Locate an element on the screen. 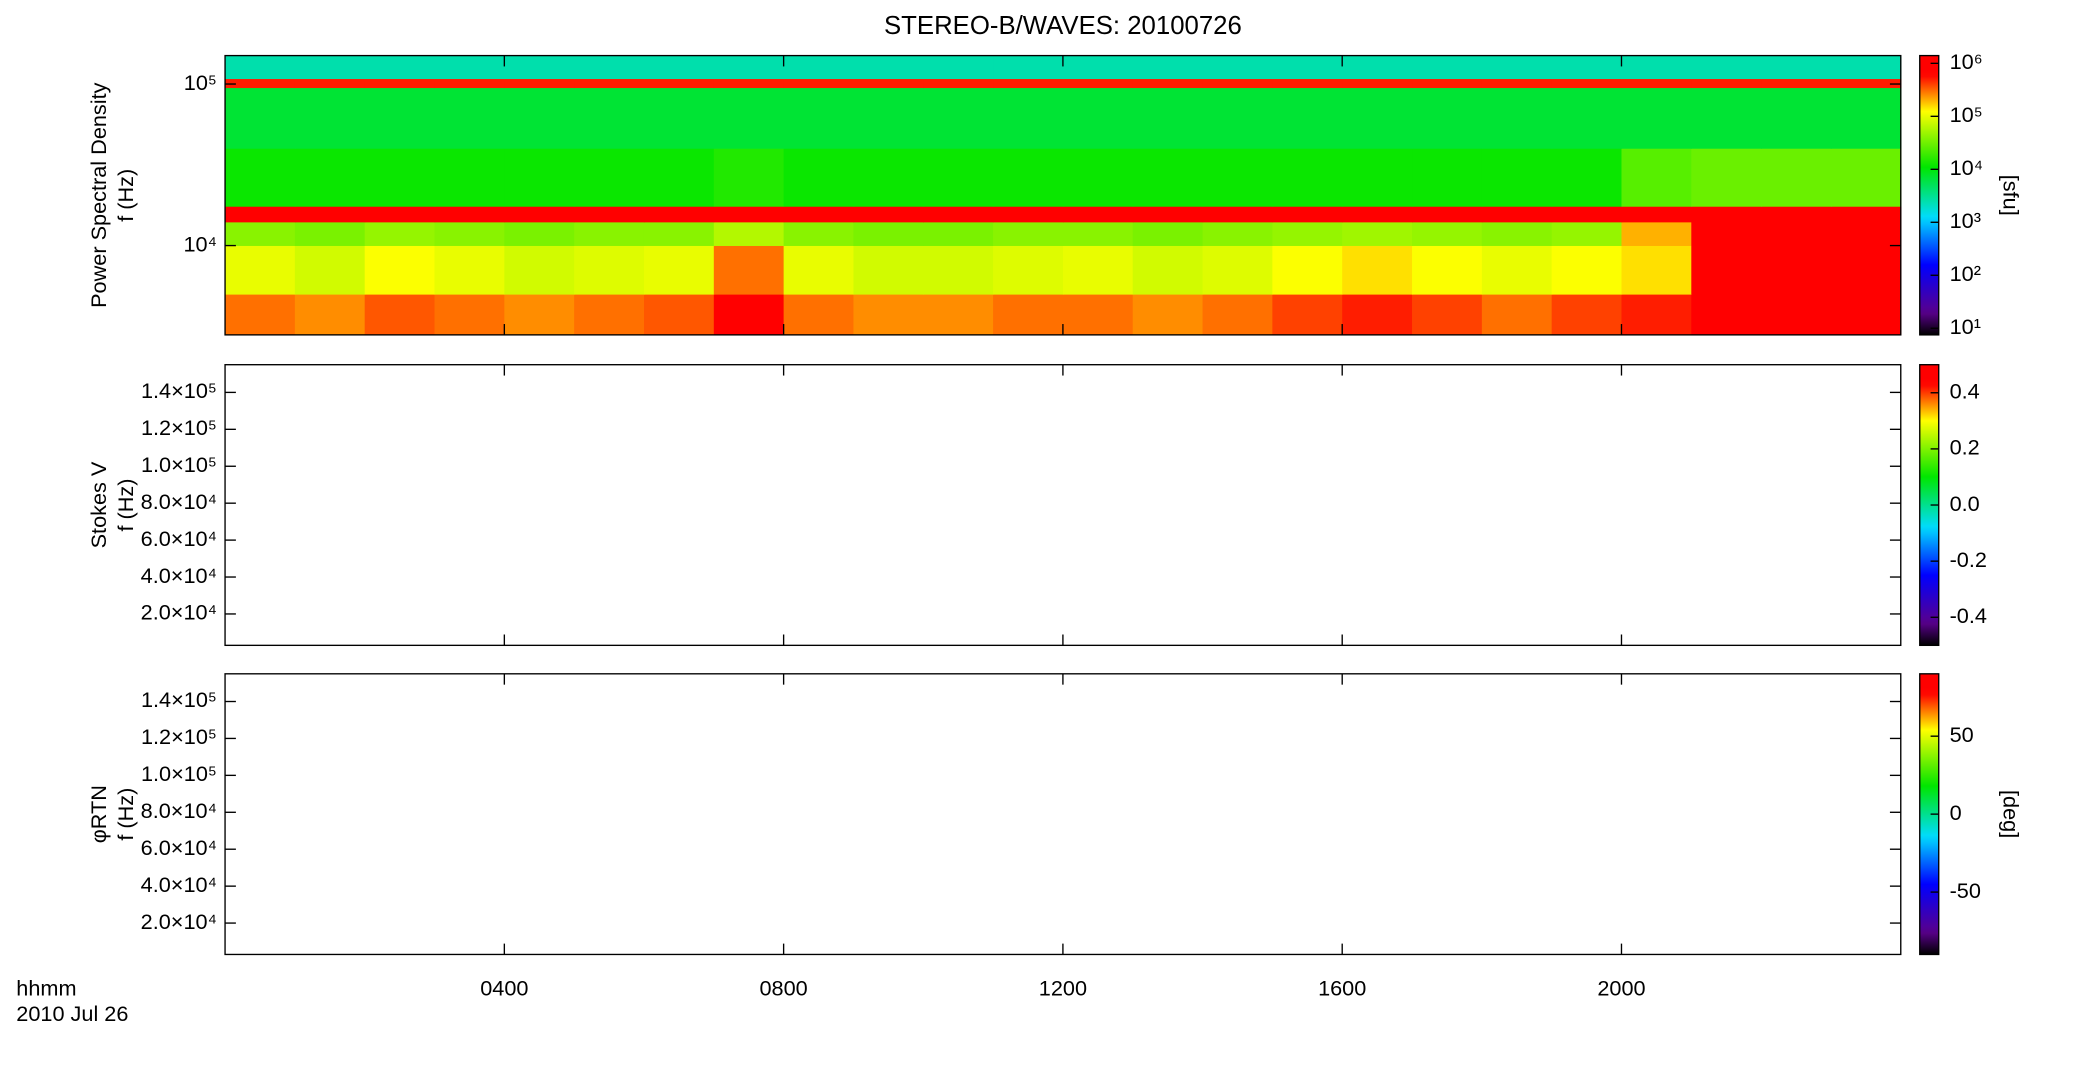 Image resolution: width=2096 pixels, height=1080 pixels. colorbar-tick-label: 50 is located at coordinates (1962, 734).